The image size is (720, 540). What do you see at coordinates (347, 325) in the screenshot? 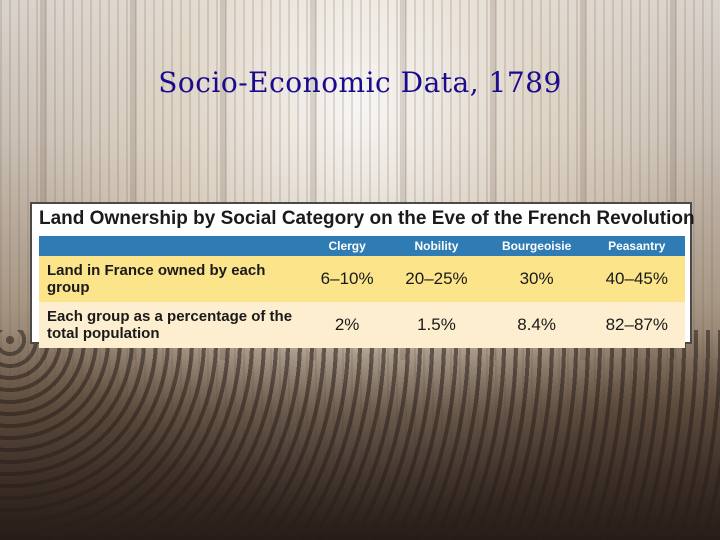
I see `cell-pop-clergy: 2%` at bounding box center [347, 325].